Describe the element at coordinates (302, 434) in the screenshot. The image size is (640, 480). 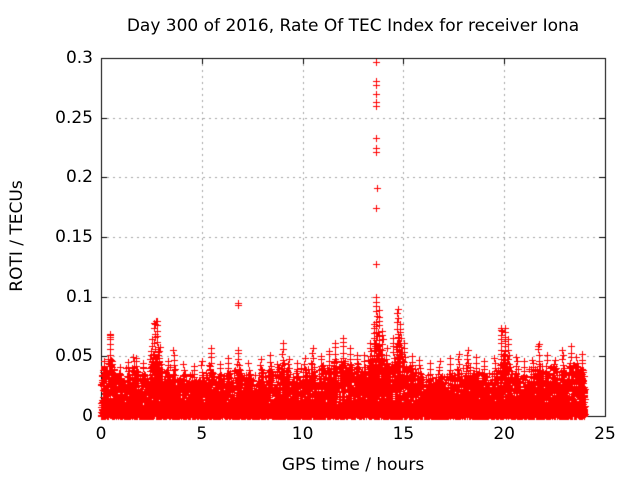
I see `x-tick-label: 10` at that location.